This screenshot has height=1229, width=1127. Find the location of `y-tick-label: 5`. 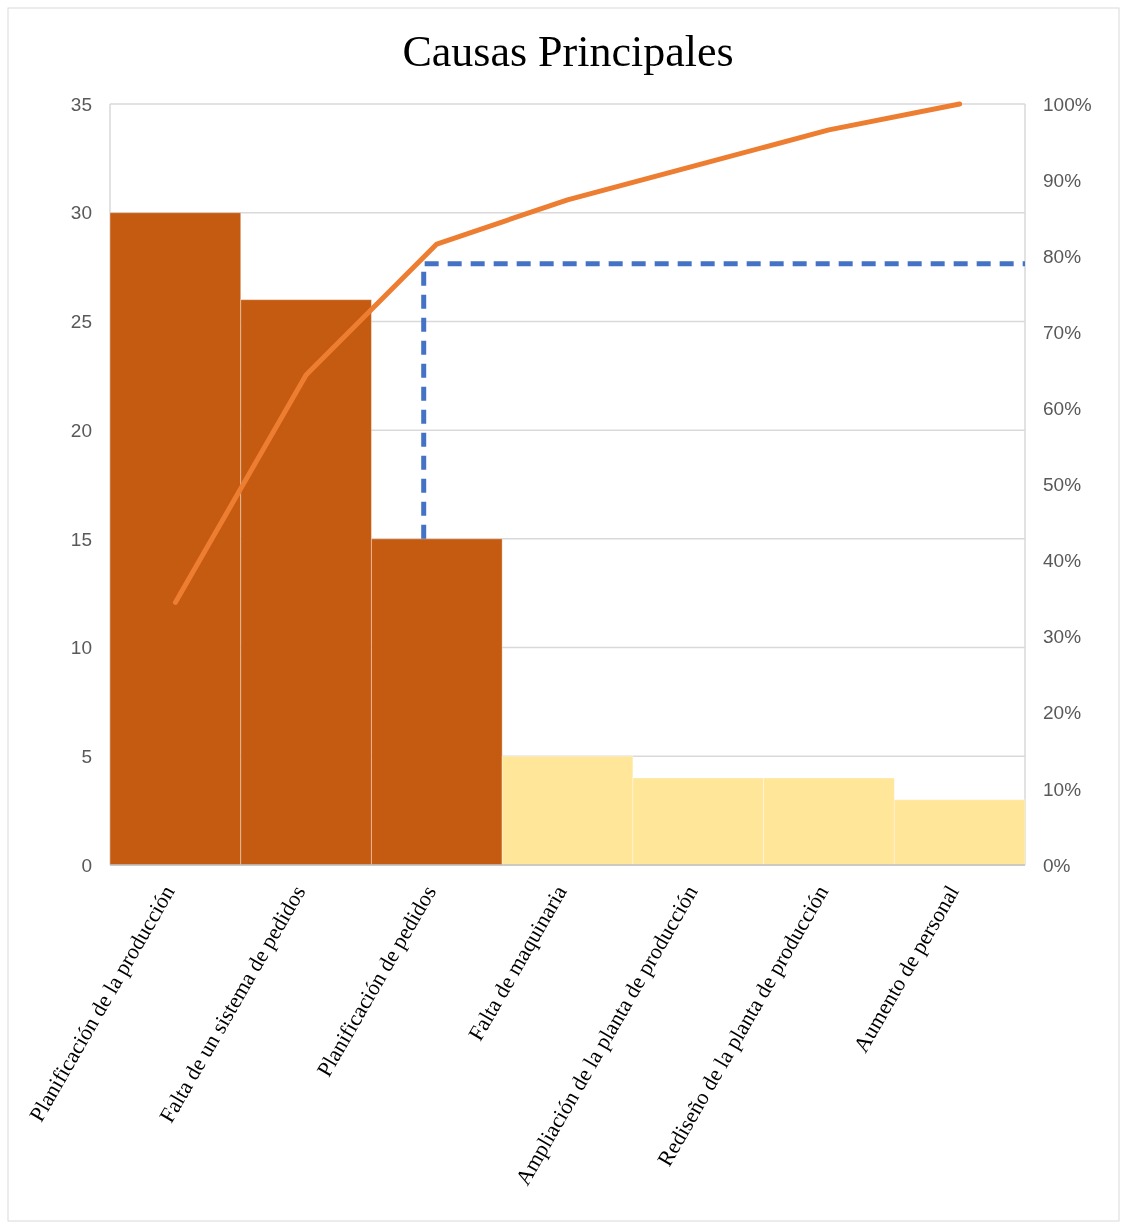

y-tick-label: 5 is located at coordinates (86, 756).